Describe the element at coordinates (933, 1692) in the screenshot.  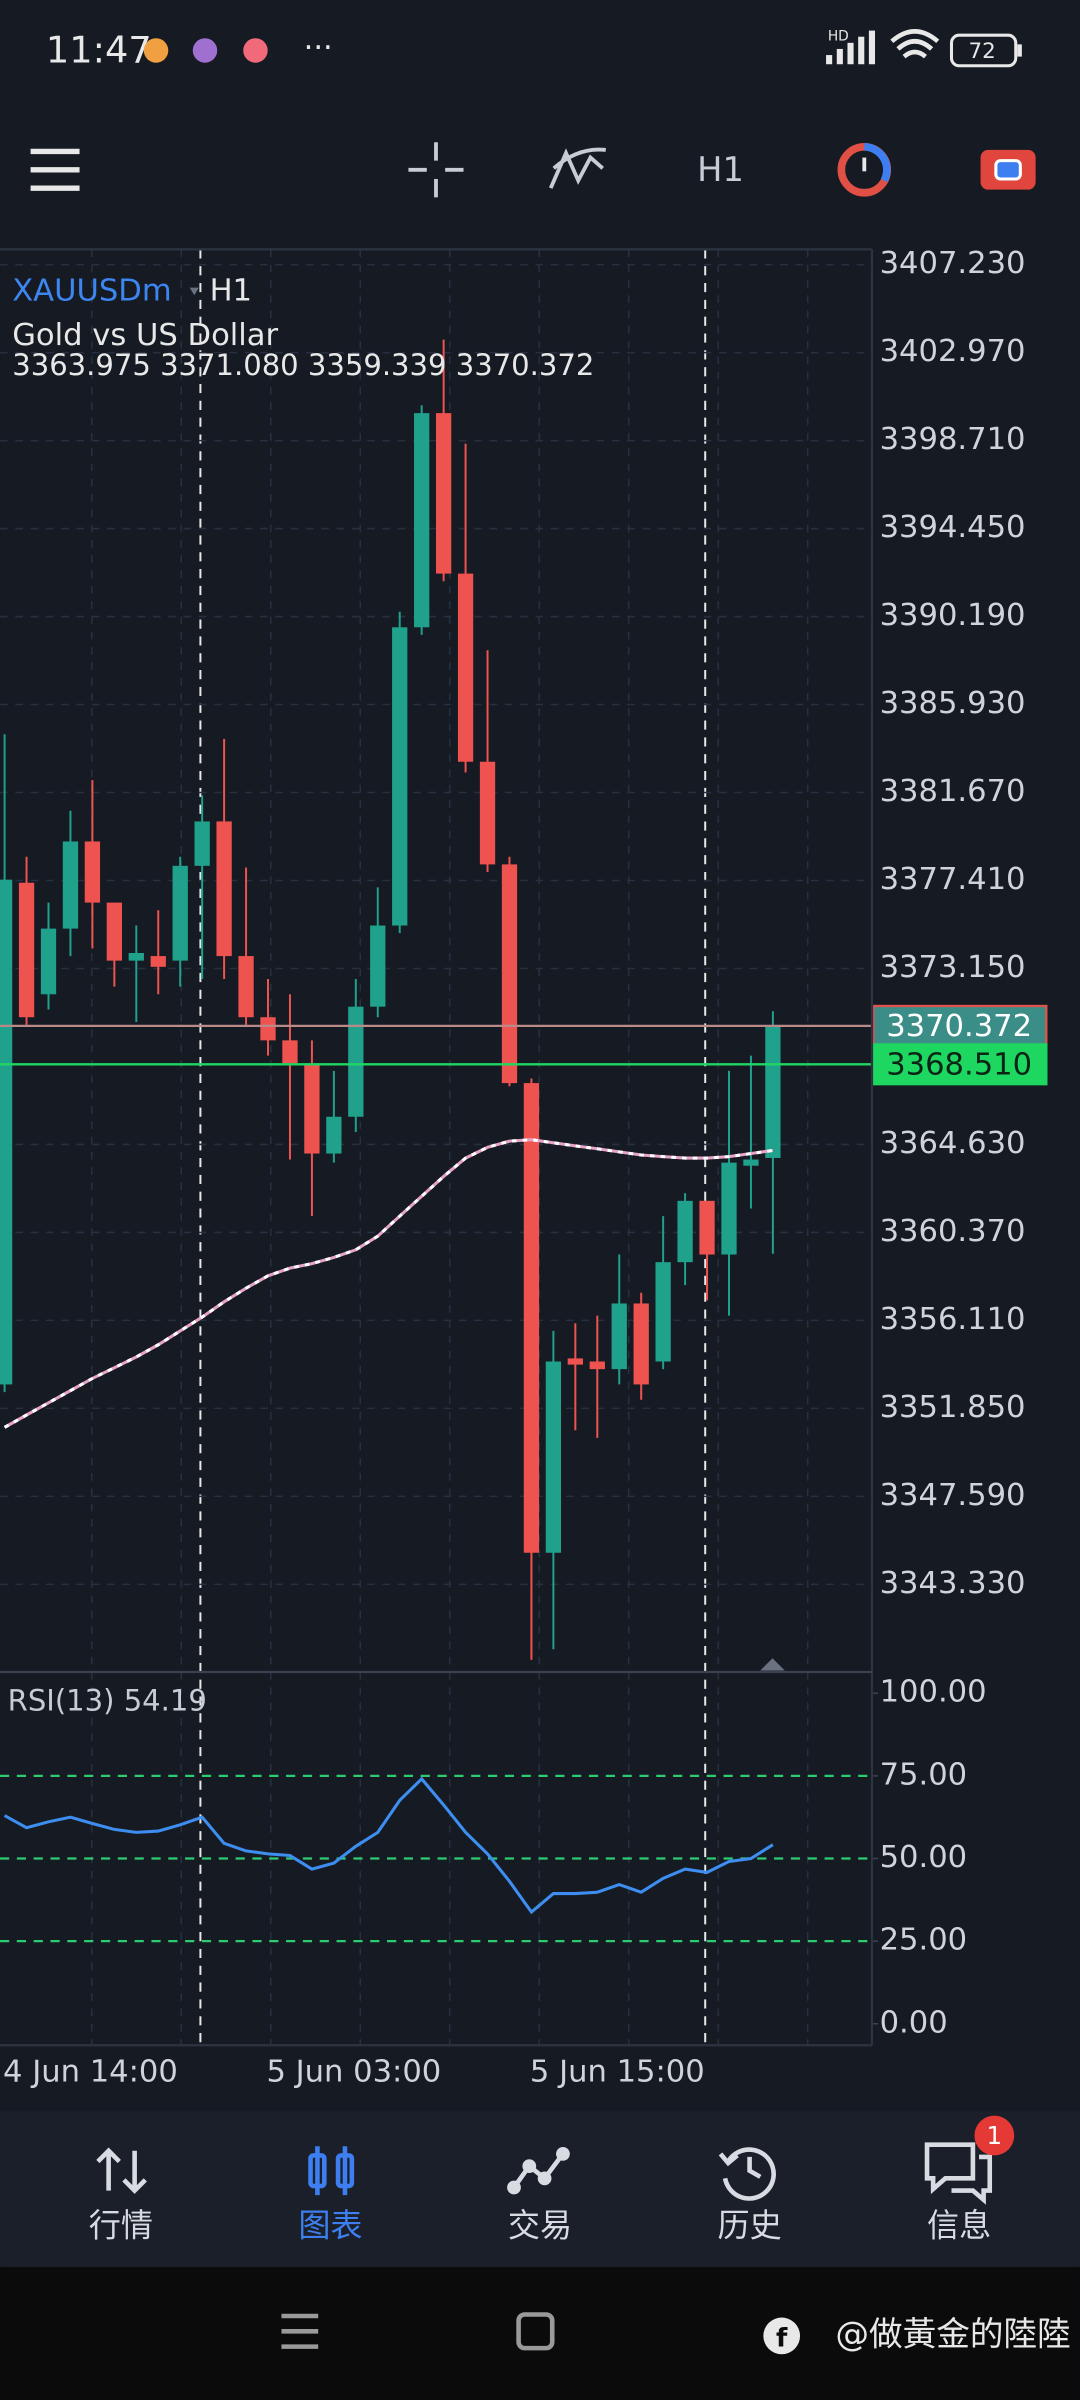
I see `y-tick-label: 100.00` at that location.